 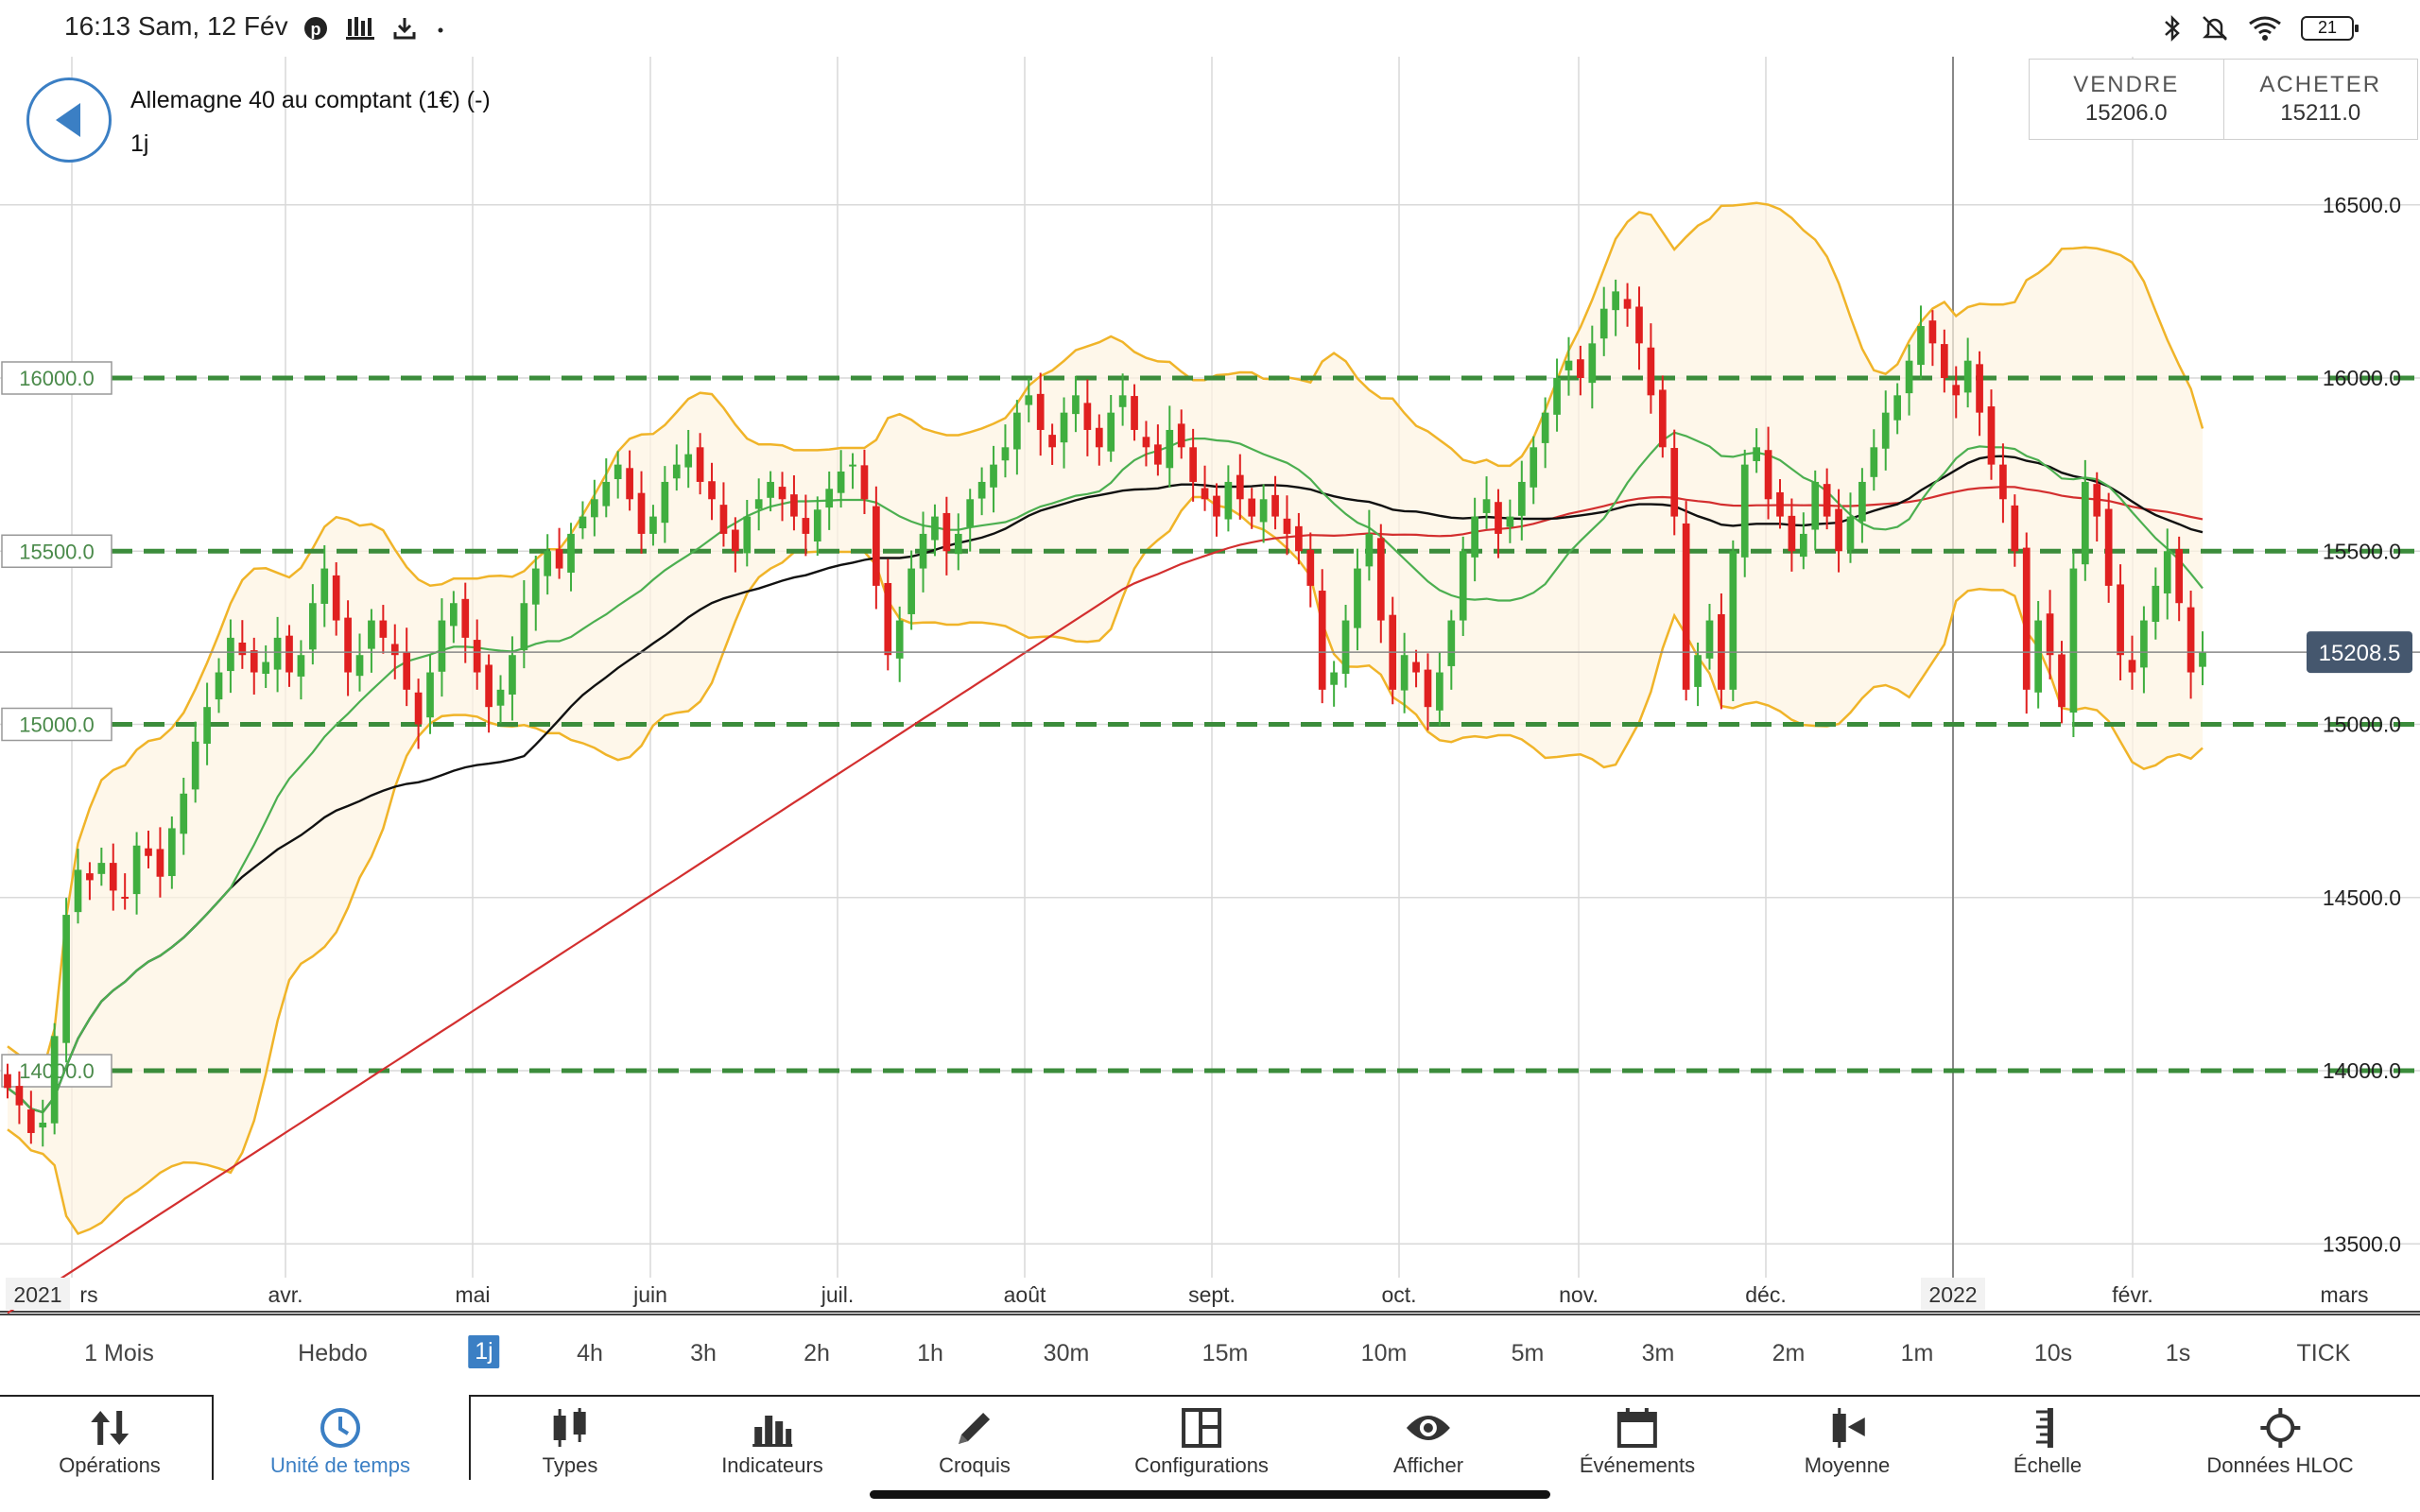 I want to click on timeframe-1m: 1m, so click(x=1917, y=1353).